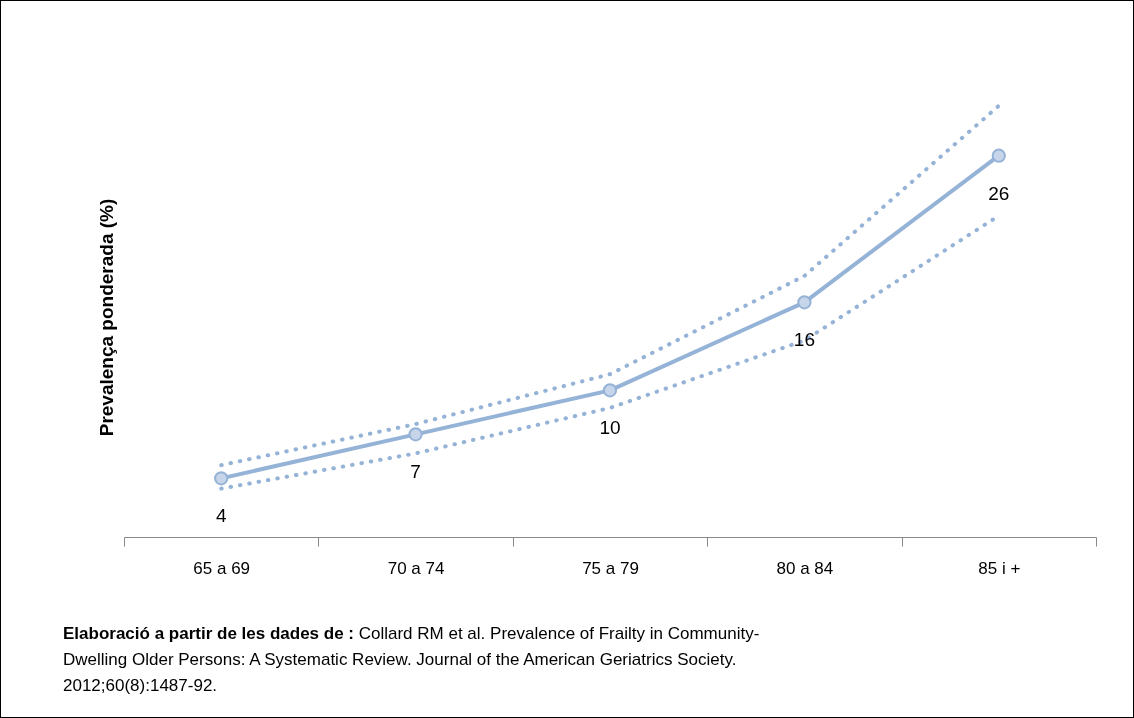  Describe the element at coordinates (610, 568) in the screenshot. I see `x-tick-label: 75 a 79` at that location.